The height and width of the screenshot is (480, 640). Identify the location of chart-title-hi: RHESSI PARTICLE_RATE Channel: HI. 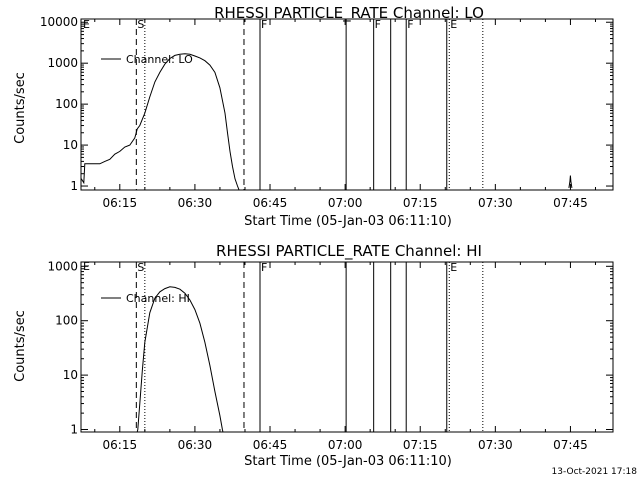
(349, 251).